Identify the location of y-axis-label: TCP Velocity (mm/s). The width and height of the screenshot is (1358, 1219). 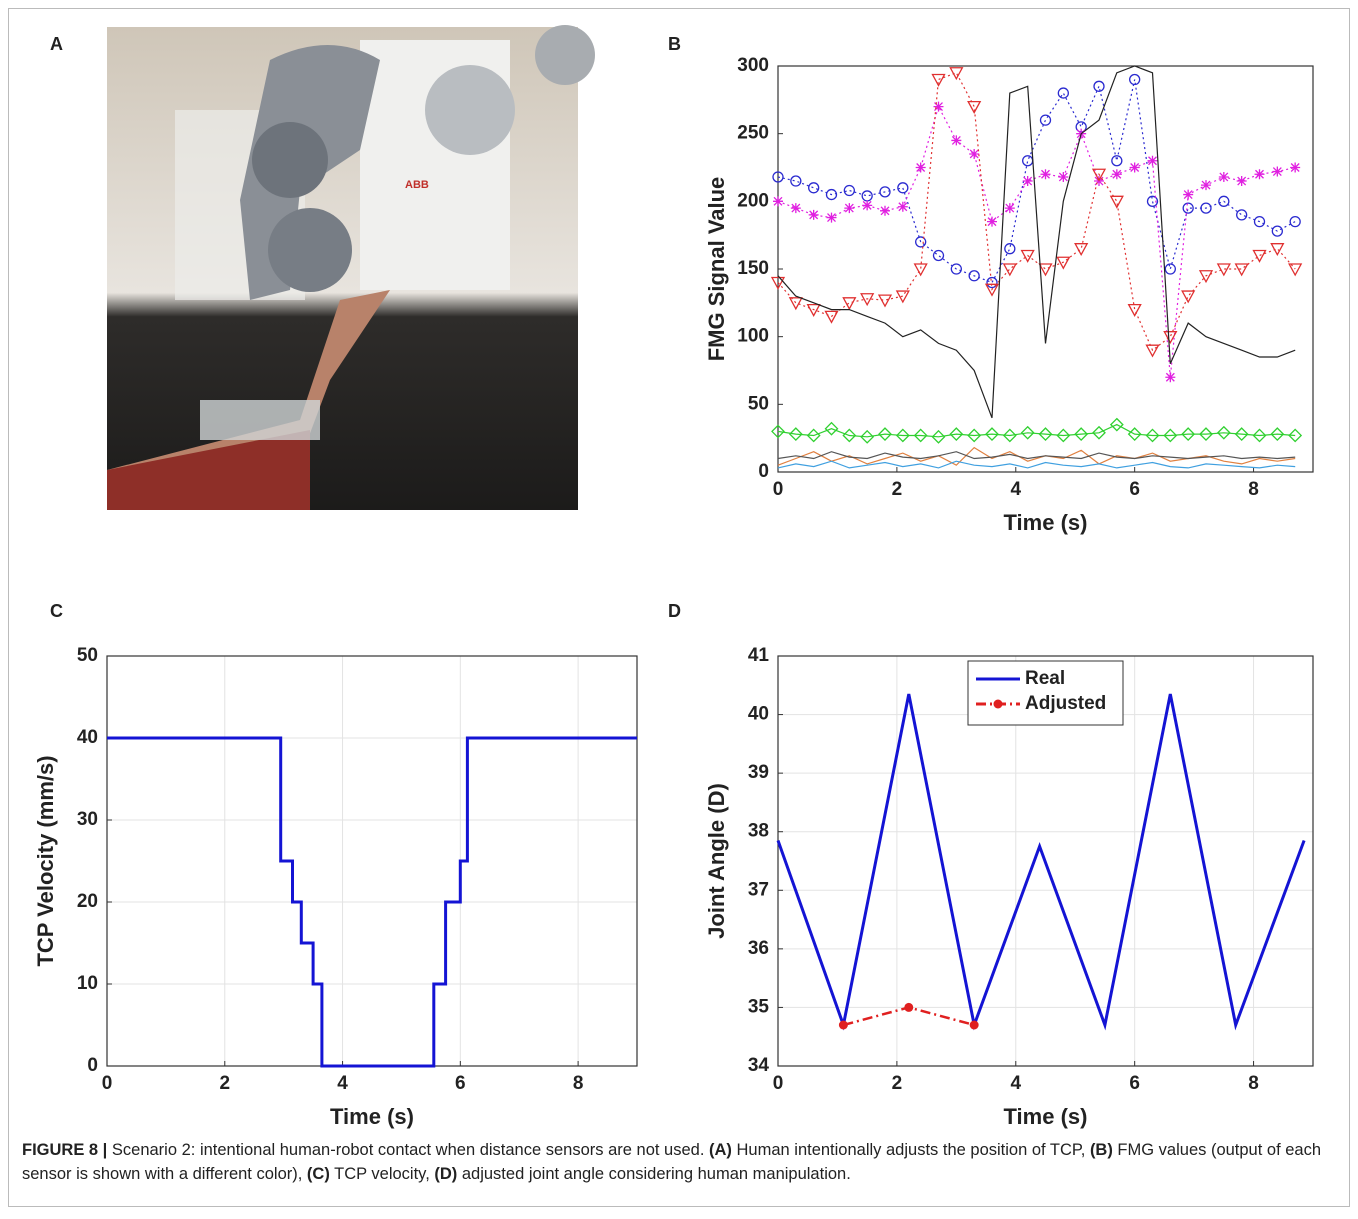
(45, 860).